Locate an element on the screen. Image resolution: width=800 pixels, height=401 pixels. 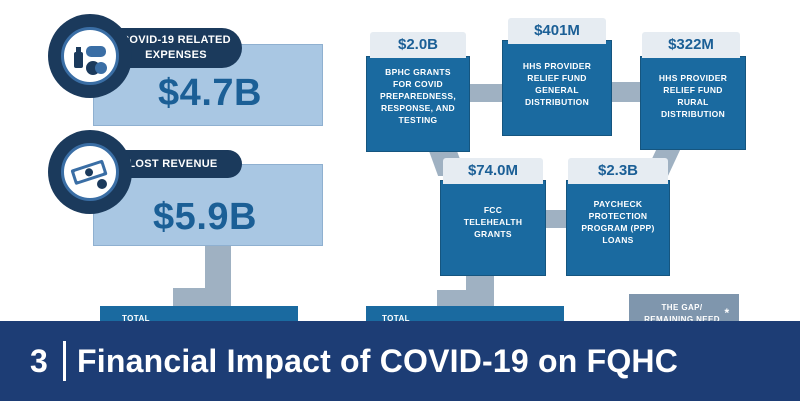
card-hhs-general-amount: $401M is located at coordinates (557, 31).